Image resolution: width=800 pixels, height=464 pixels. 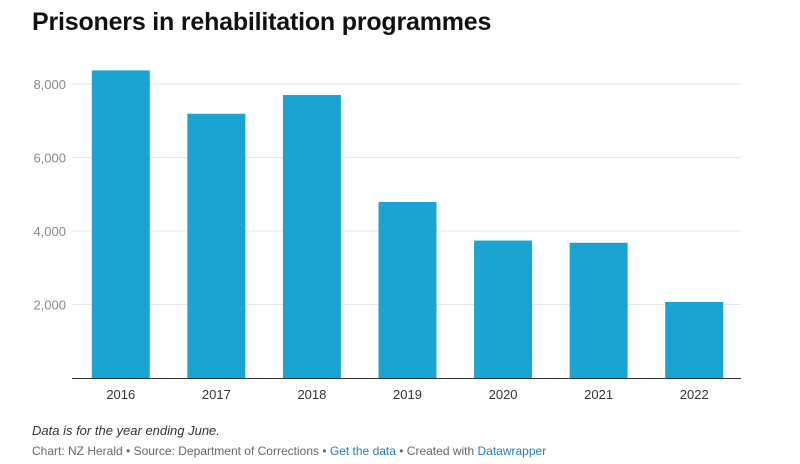 I want to click on x-tick-label: 2022, so click(x=694, y=394).